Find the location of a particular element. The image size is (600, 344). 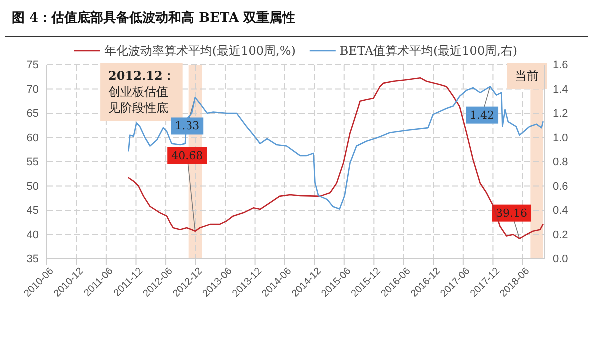

y-tick-label: 50 is located at coordinates (32, 186).